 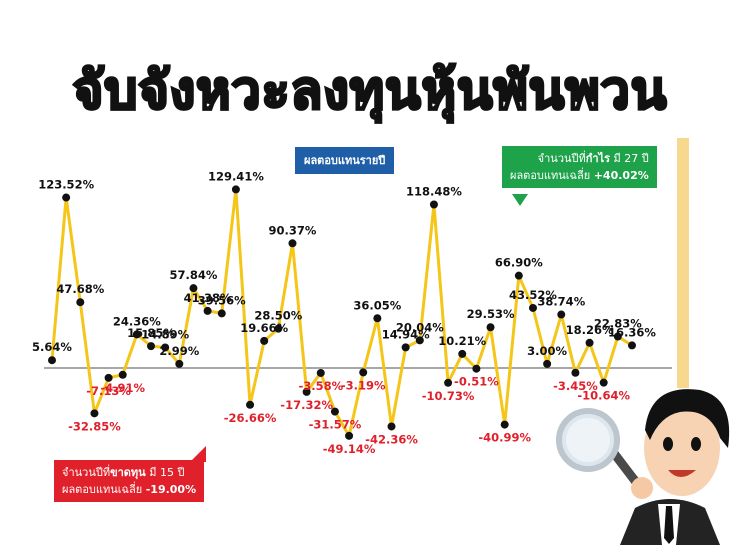 I want to click on profit-years-line: จำนวนปีที่กำไร มี 27 ปี, so click(x=579, y=158).